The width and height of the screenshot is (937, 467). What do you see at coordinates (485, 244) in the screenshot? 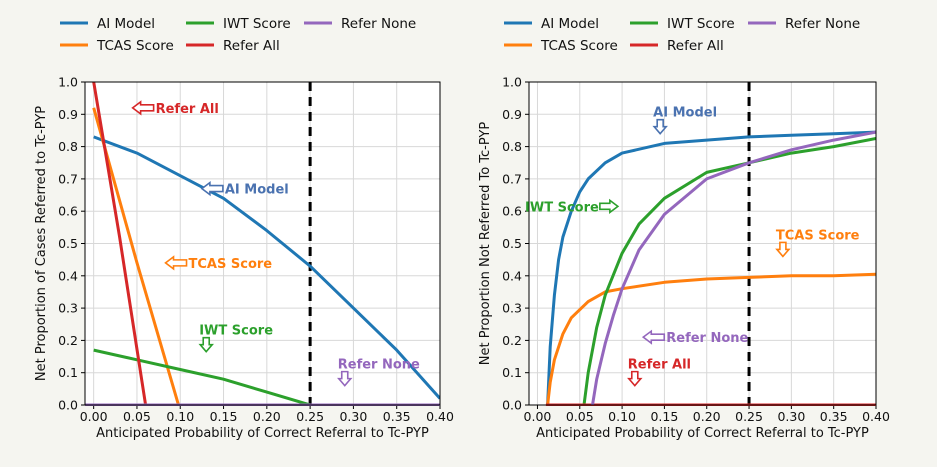
I see `y-axis-label: Net Proportion Not Referred To Tc-PYP` at bounding box center [485, 244].